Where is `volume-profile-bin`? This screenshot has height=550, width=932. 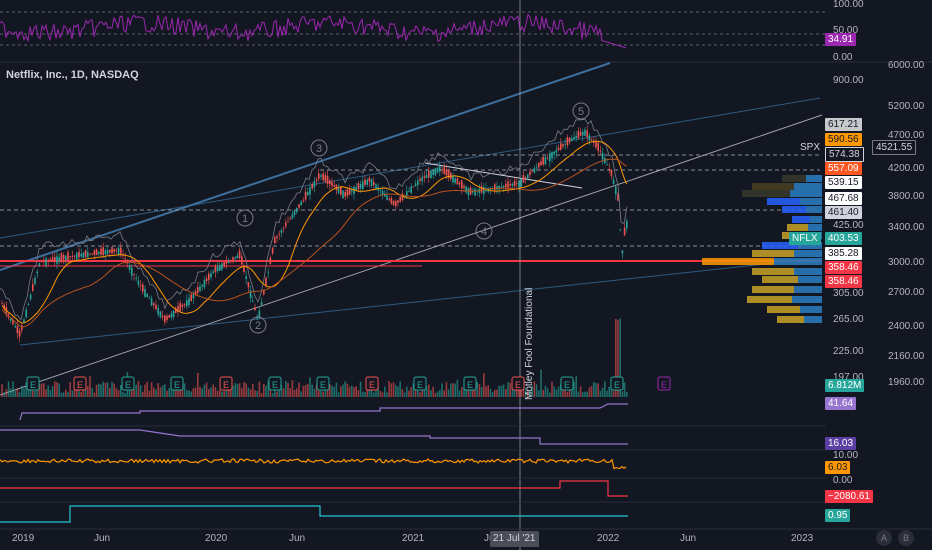
volume-profile-bin is located at coordinates (797, 227).